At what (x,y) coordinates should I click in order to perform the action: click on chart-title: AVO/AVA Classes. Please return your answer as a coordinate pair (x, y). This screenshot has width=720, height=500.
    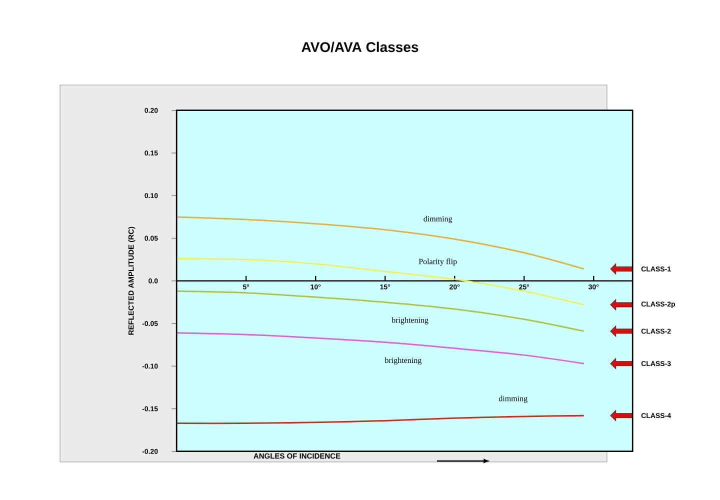
    Looking at the image, I should click on (360, 47).